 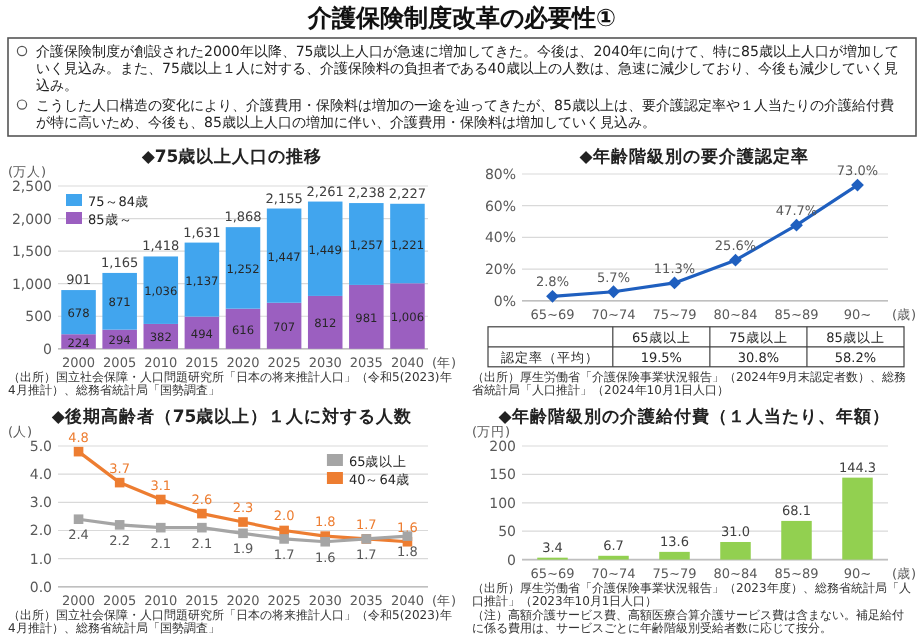 What do you see at coordinates (233, 417) in the screenshot?
I see `chart-title: ◆後期高齢者（75歳以上）１人に対する人数` at bounding box center [233, 417].